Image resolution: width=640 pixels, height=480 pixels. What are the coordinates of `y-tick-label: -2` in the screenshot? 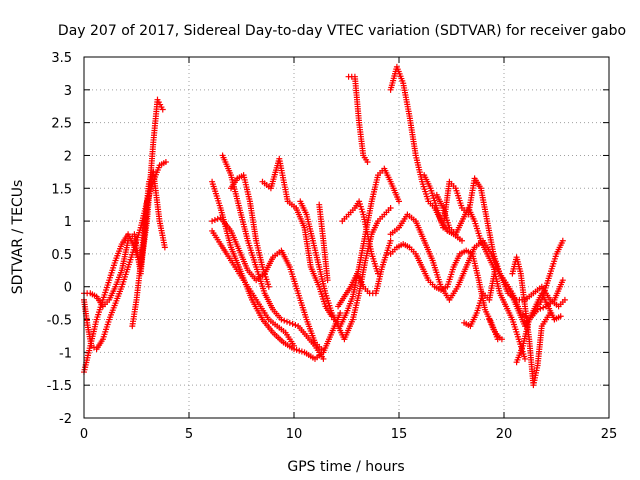 It's located at (65, 419).